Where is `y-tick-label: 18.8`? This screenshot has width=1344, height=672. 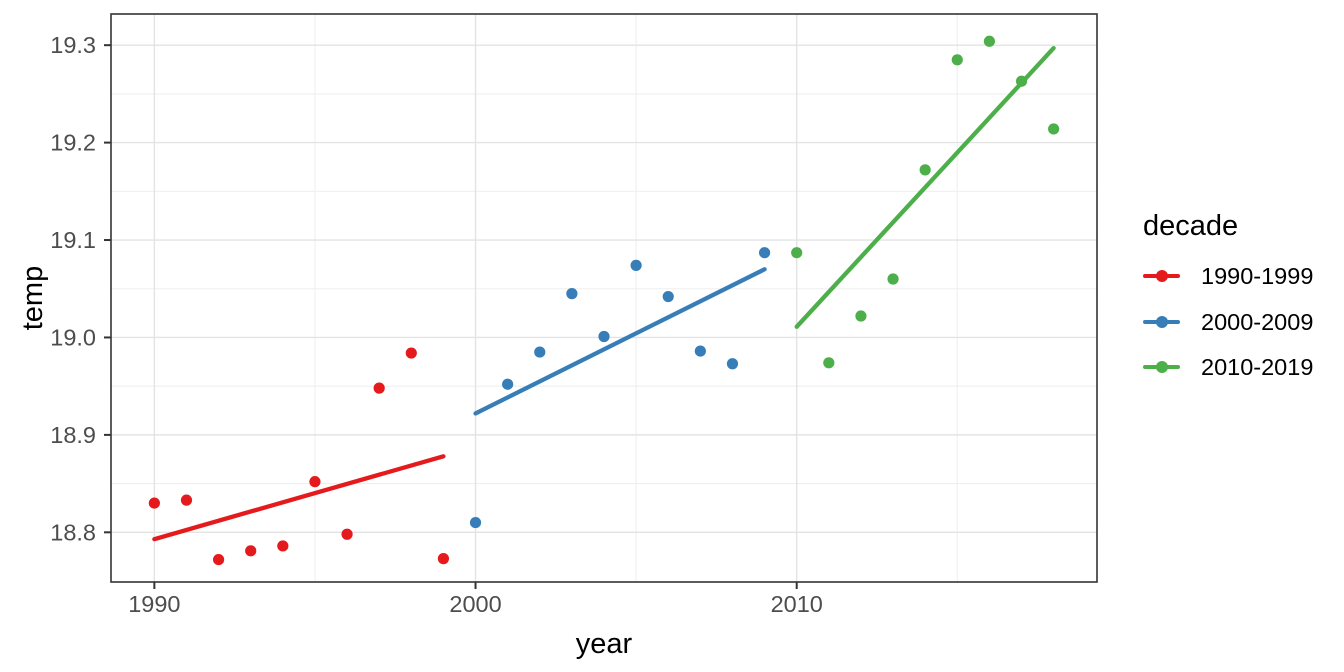
y-tick-label: 18.8 is located at coordinates (73, 532).